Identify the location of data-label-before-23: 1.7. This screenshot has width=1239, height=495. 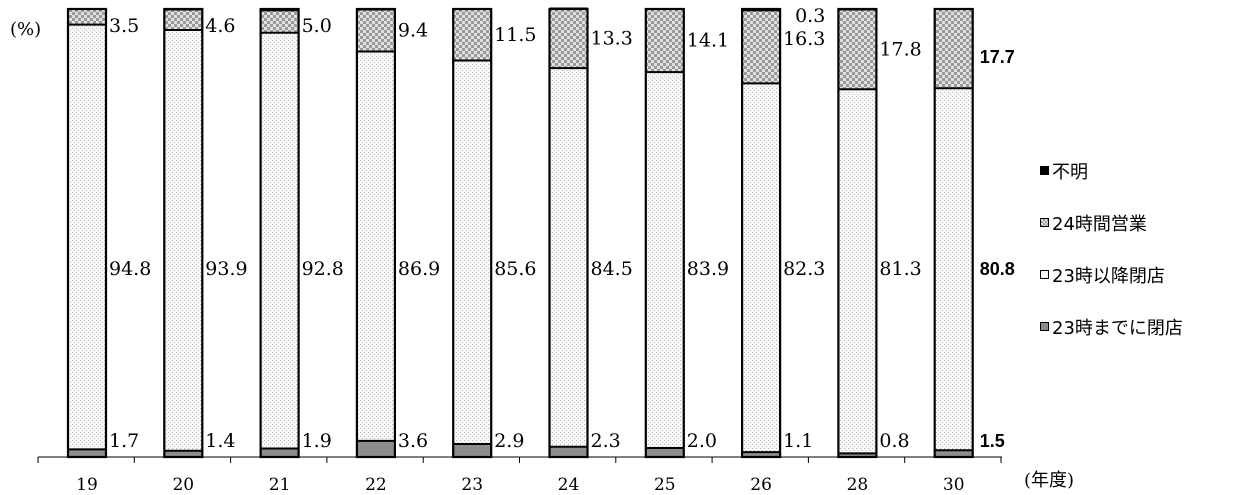
(124, 441).